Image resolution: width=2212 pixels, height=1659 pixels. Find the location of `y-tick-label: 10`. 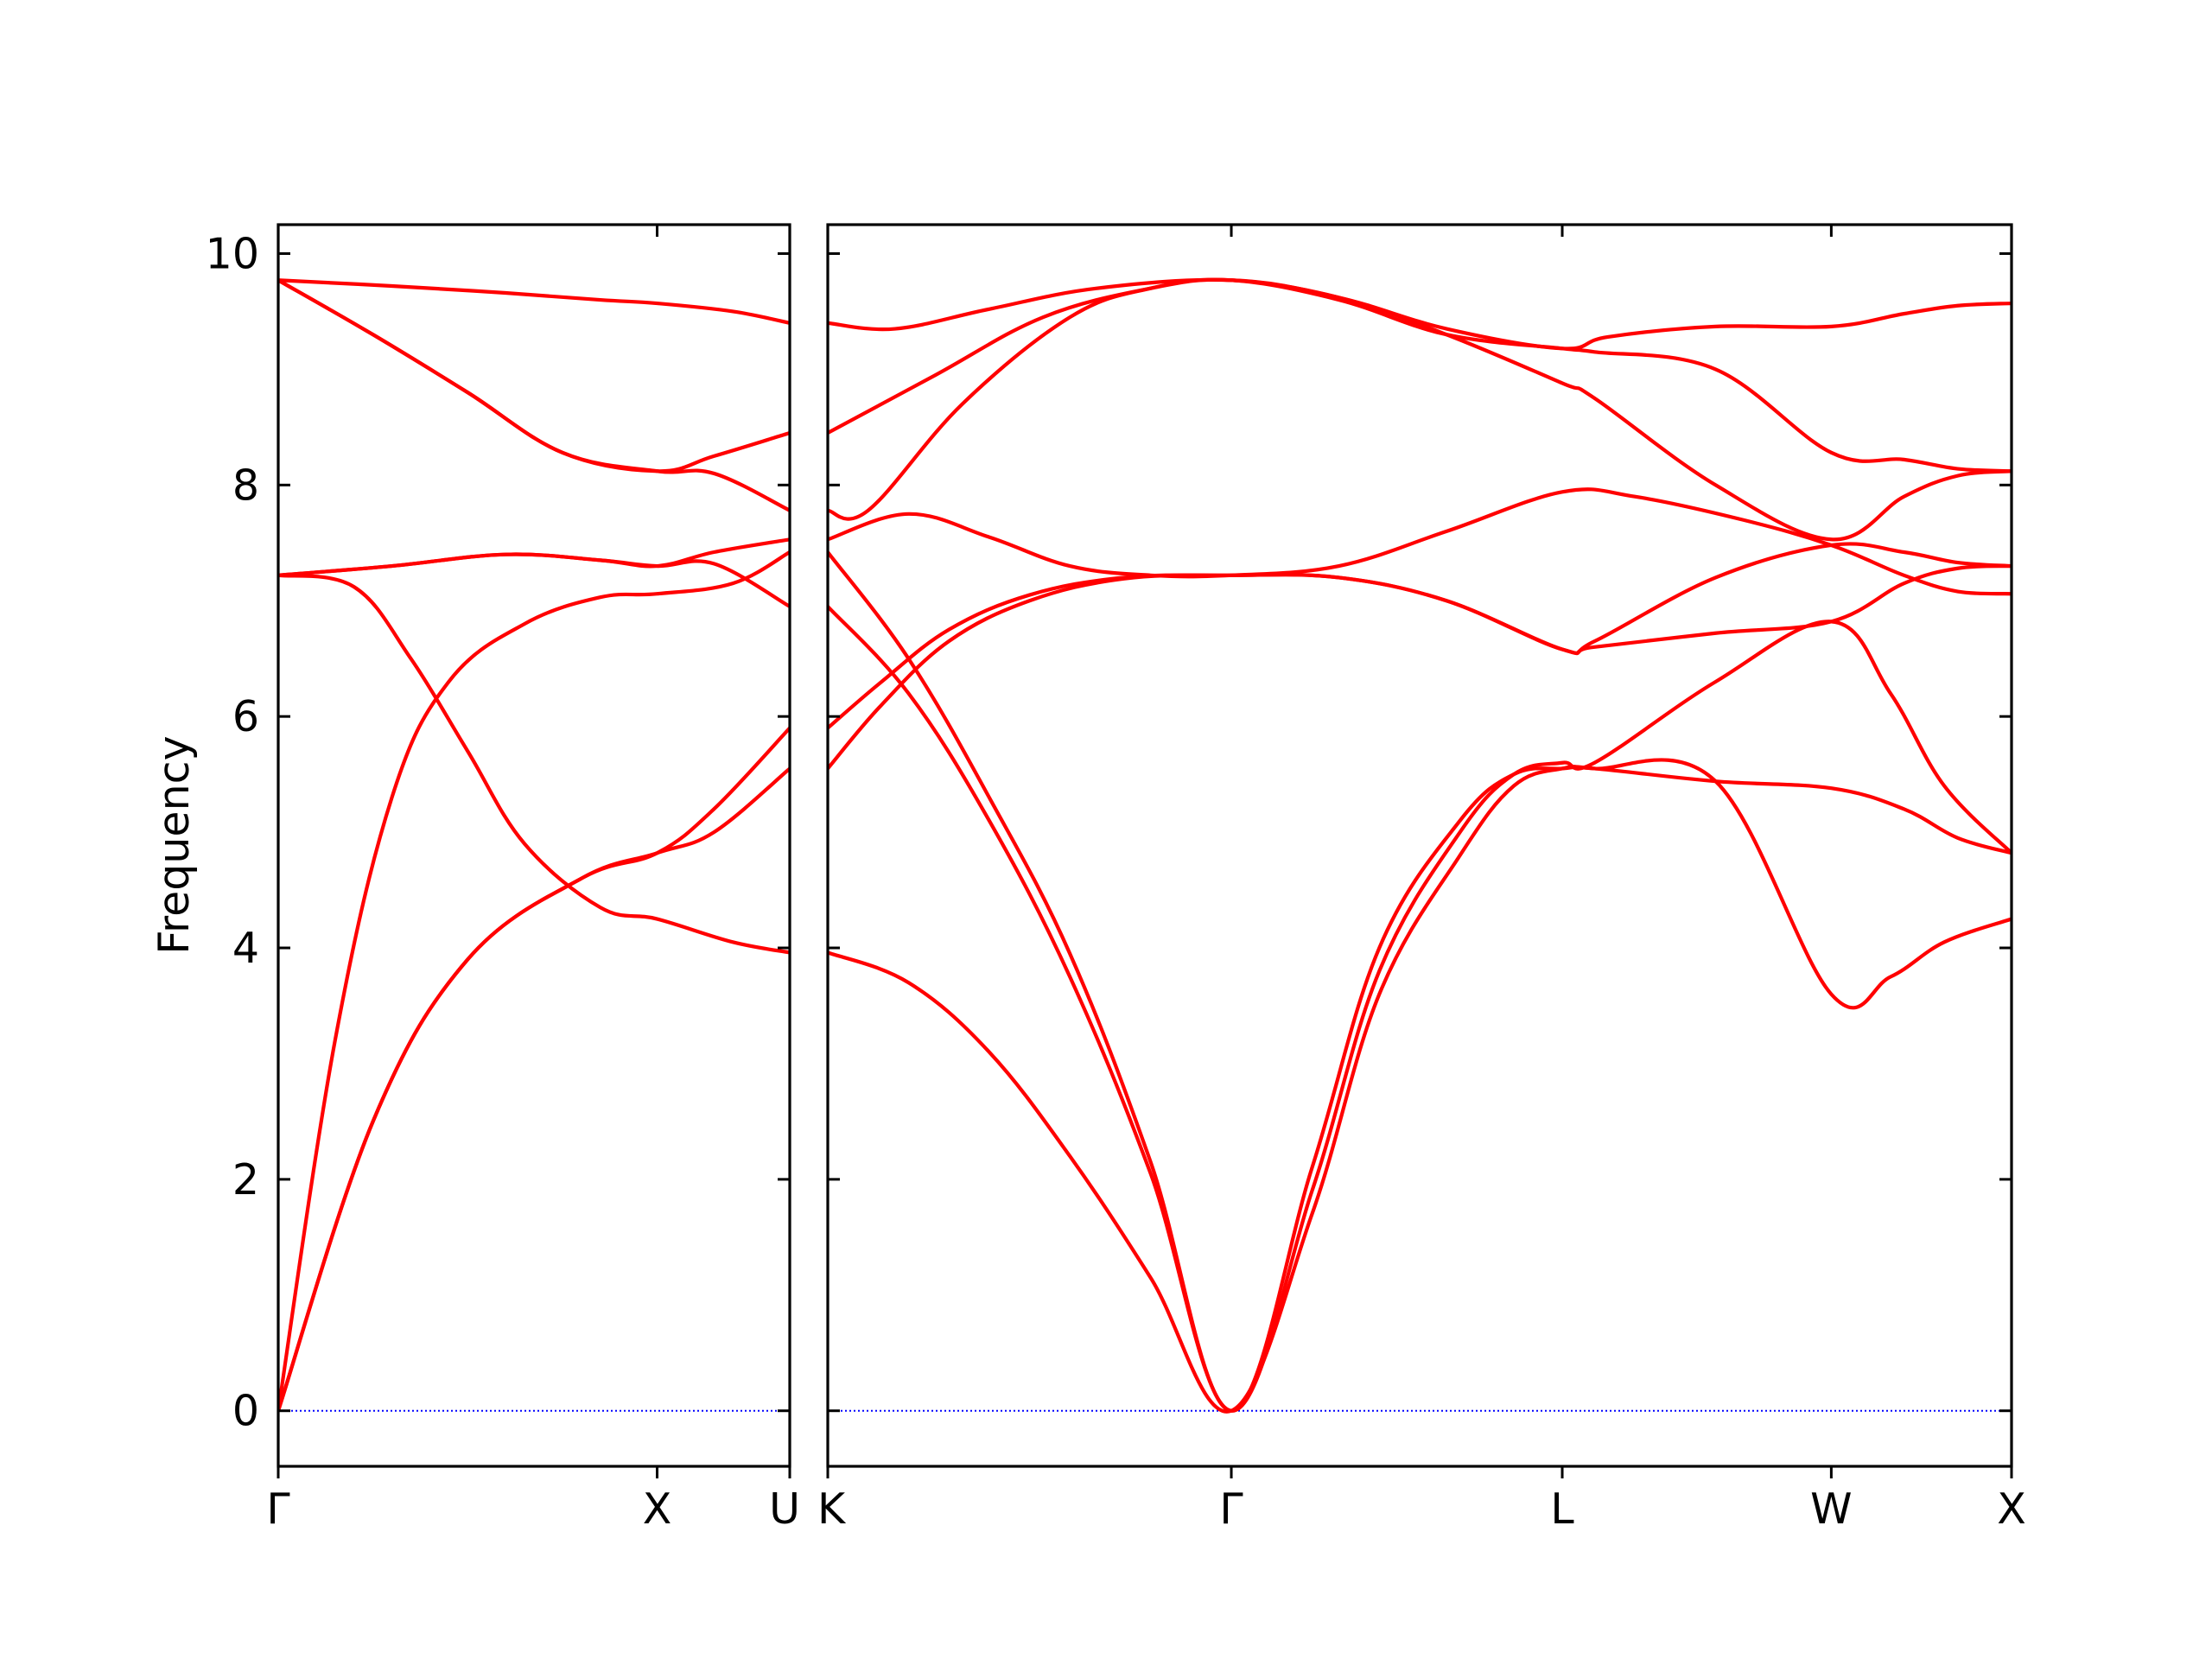

y-tick-label: 10 is located at coordinates (232, 253).